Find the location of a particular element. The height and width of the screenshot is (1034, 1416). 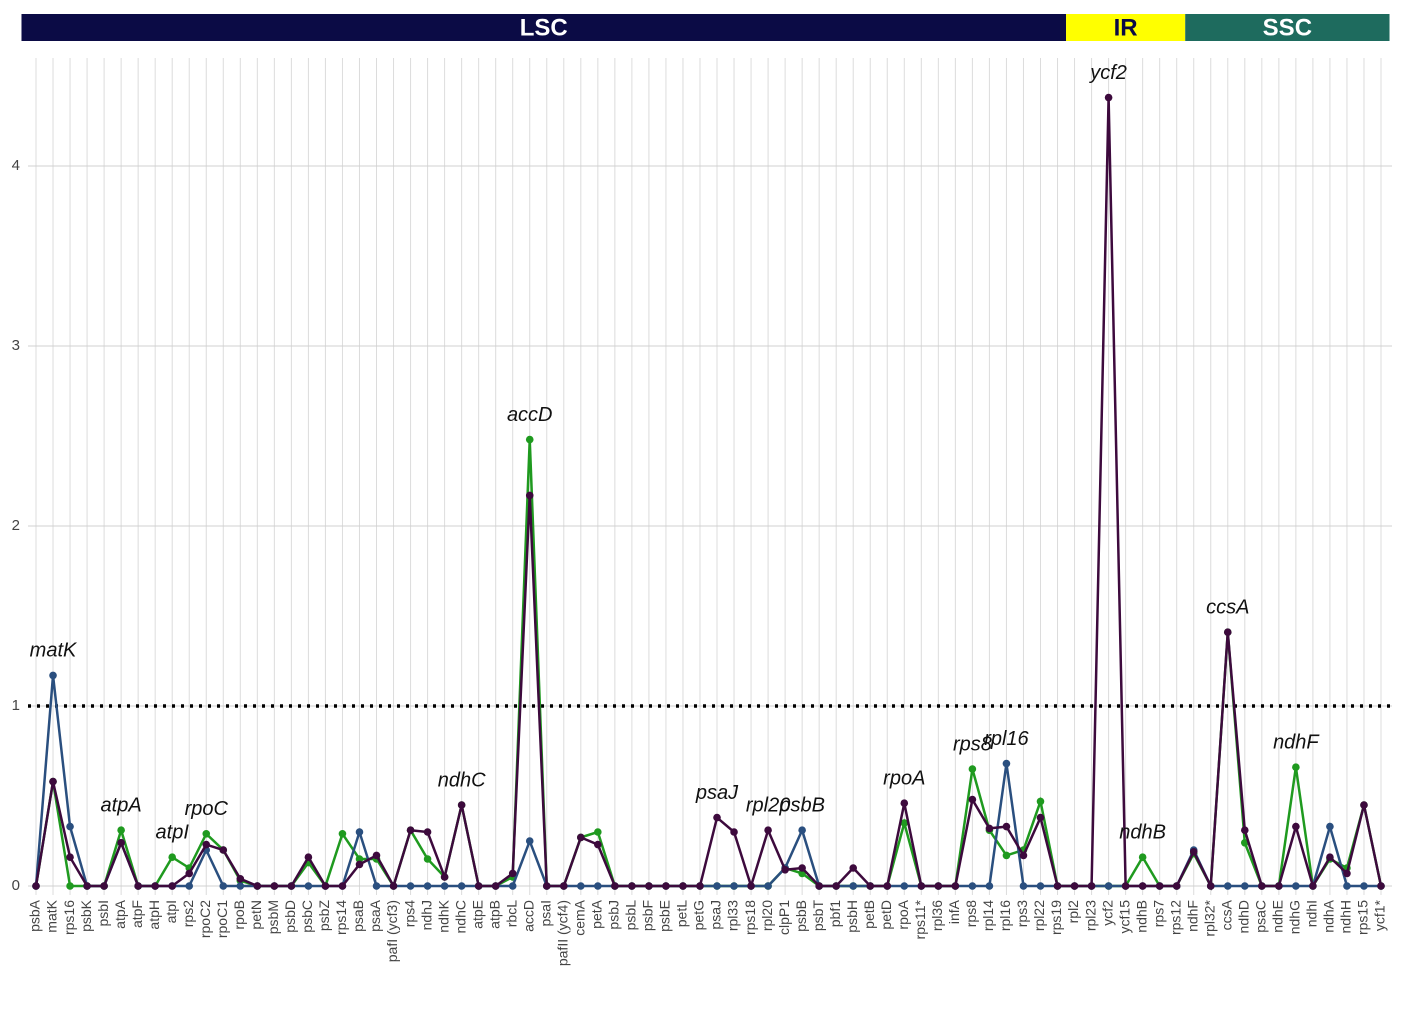

annotation: rpoC is located at coordinates (207, 809).